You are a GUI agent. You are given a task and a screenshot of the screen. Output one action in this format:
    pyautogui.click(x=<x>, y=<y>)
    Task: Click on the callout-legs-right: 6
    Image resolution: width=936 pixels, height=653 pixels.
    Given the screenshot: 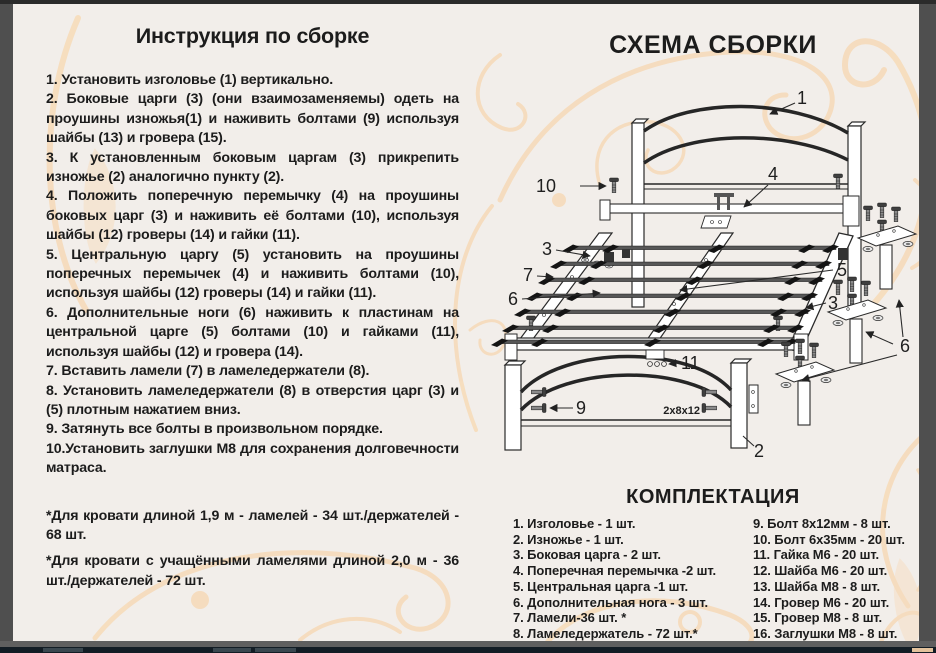 What is the action you would take?
    pyautogui.click(x=905, y=346)
    